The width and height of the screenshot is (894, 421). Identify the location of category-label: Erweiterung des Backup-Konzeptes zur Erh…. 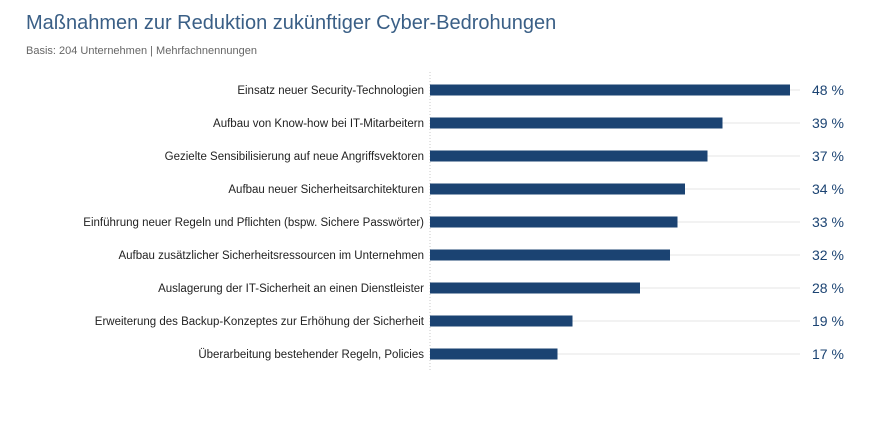
(260, 322).